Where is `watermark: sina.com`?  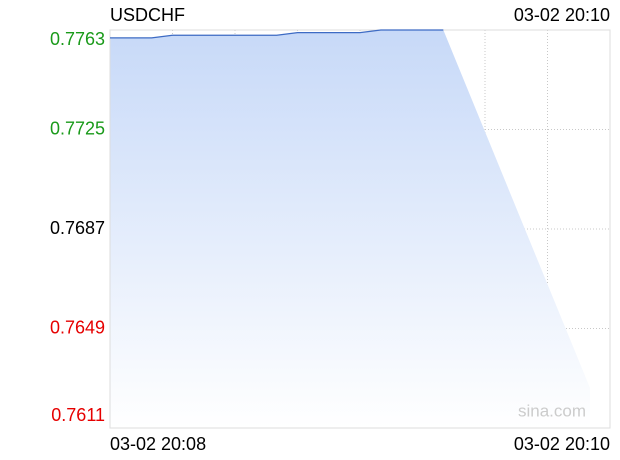
watermark: sina.com is located at coordinates (552, 410).